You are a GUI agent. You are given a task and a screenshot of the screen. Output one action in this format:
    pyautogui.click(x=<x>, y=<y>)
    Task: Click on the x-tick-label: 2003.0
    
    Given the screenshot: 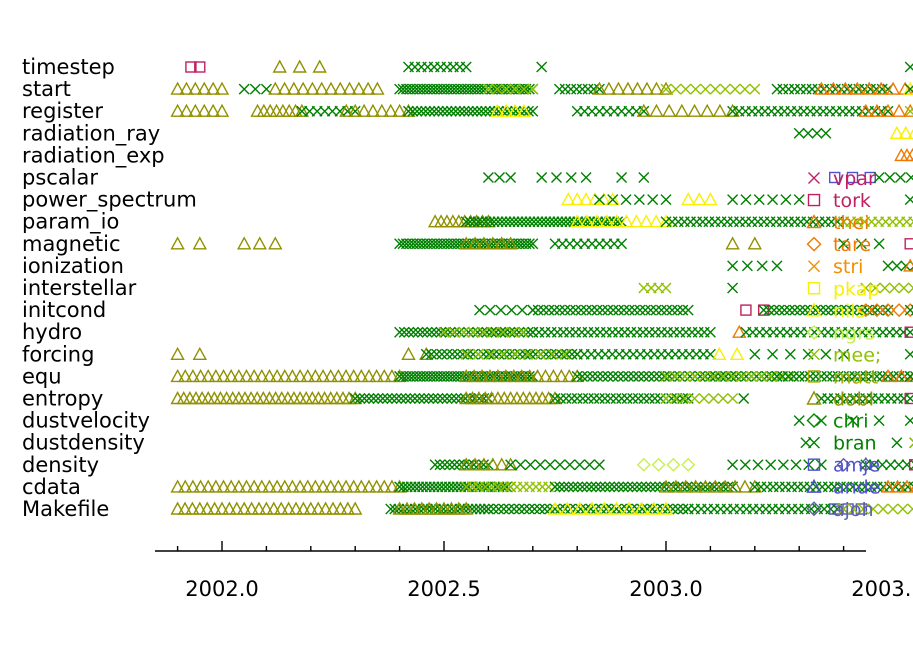 What is the action you would take?
    pyautogui.click(x=665, y=589)
    